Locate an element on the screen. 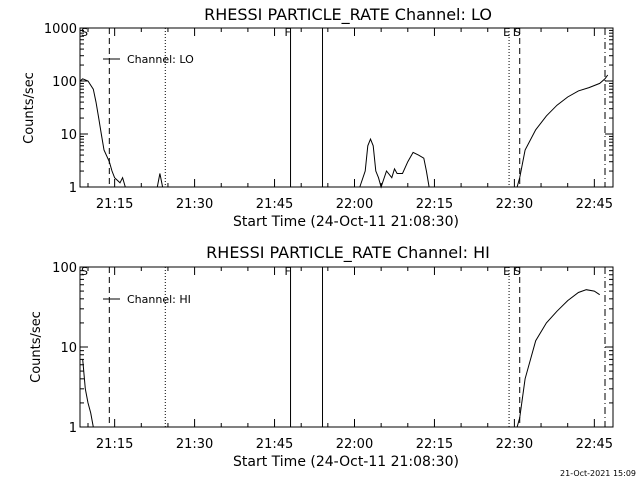  legend-entry: Channel: LO is located at coordinates (160, 59).